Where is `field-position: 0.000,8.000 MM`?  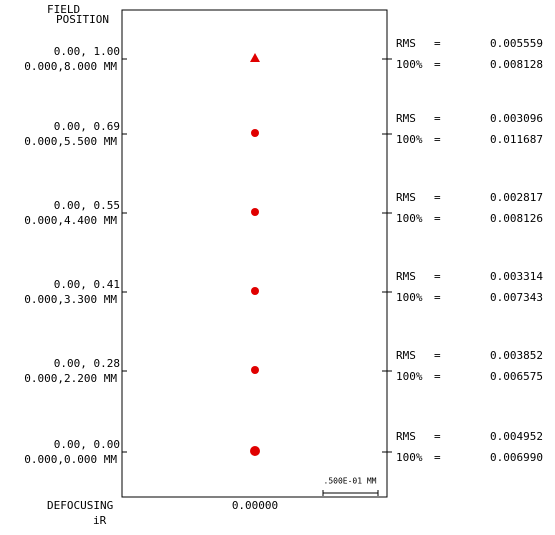
field-position: 0.000,8.000 MM is located at coordinates (70, 66).